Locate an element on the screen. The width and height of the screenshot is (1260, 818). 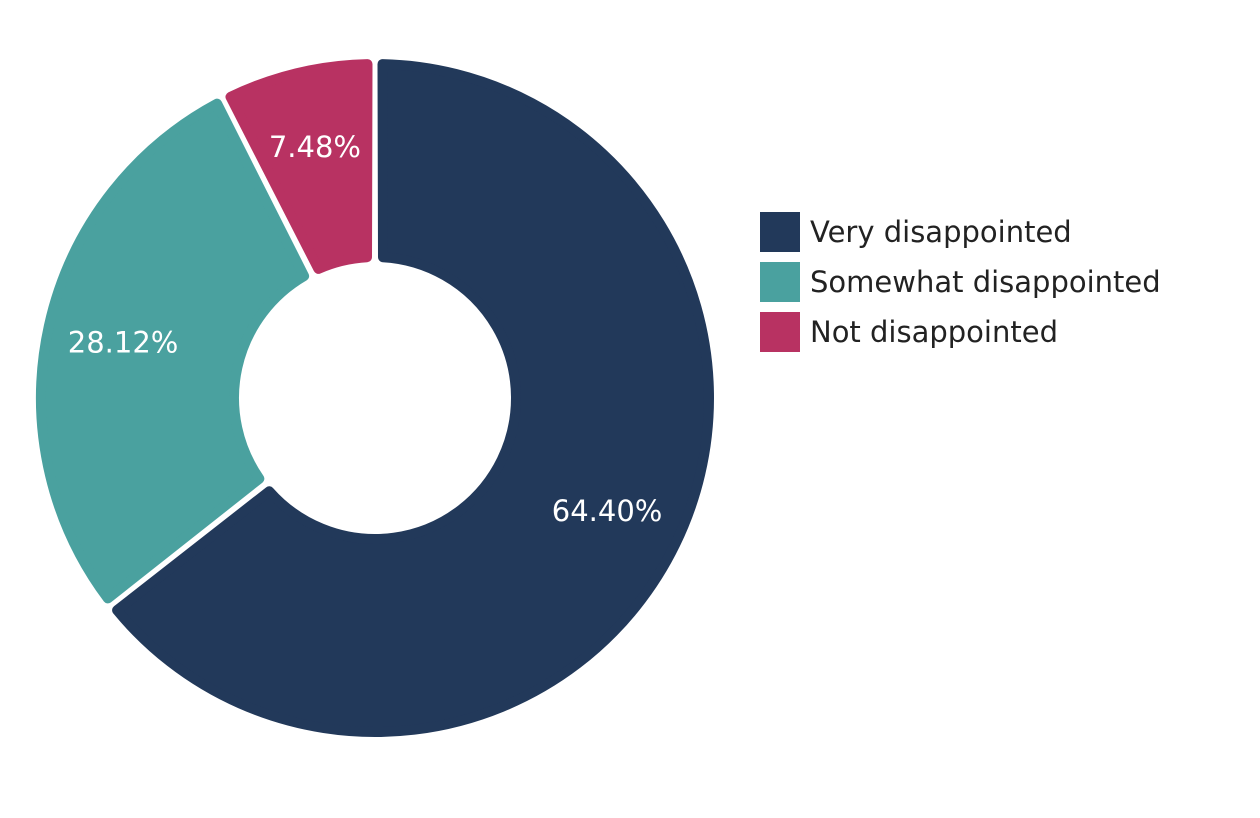
legend-item-very-disappointed: Very disappointed is located at coordinates (960, 232).